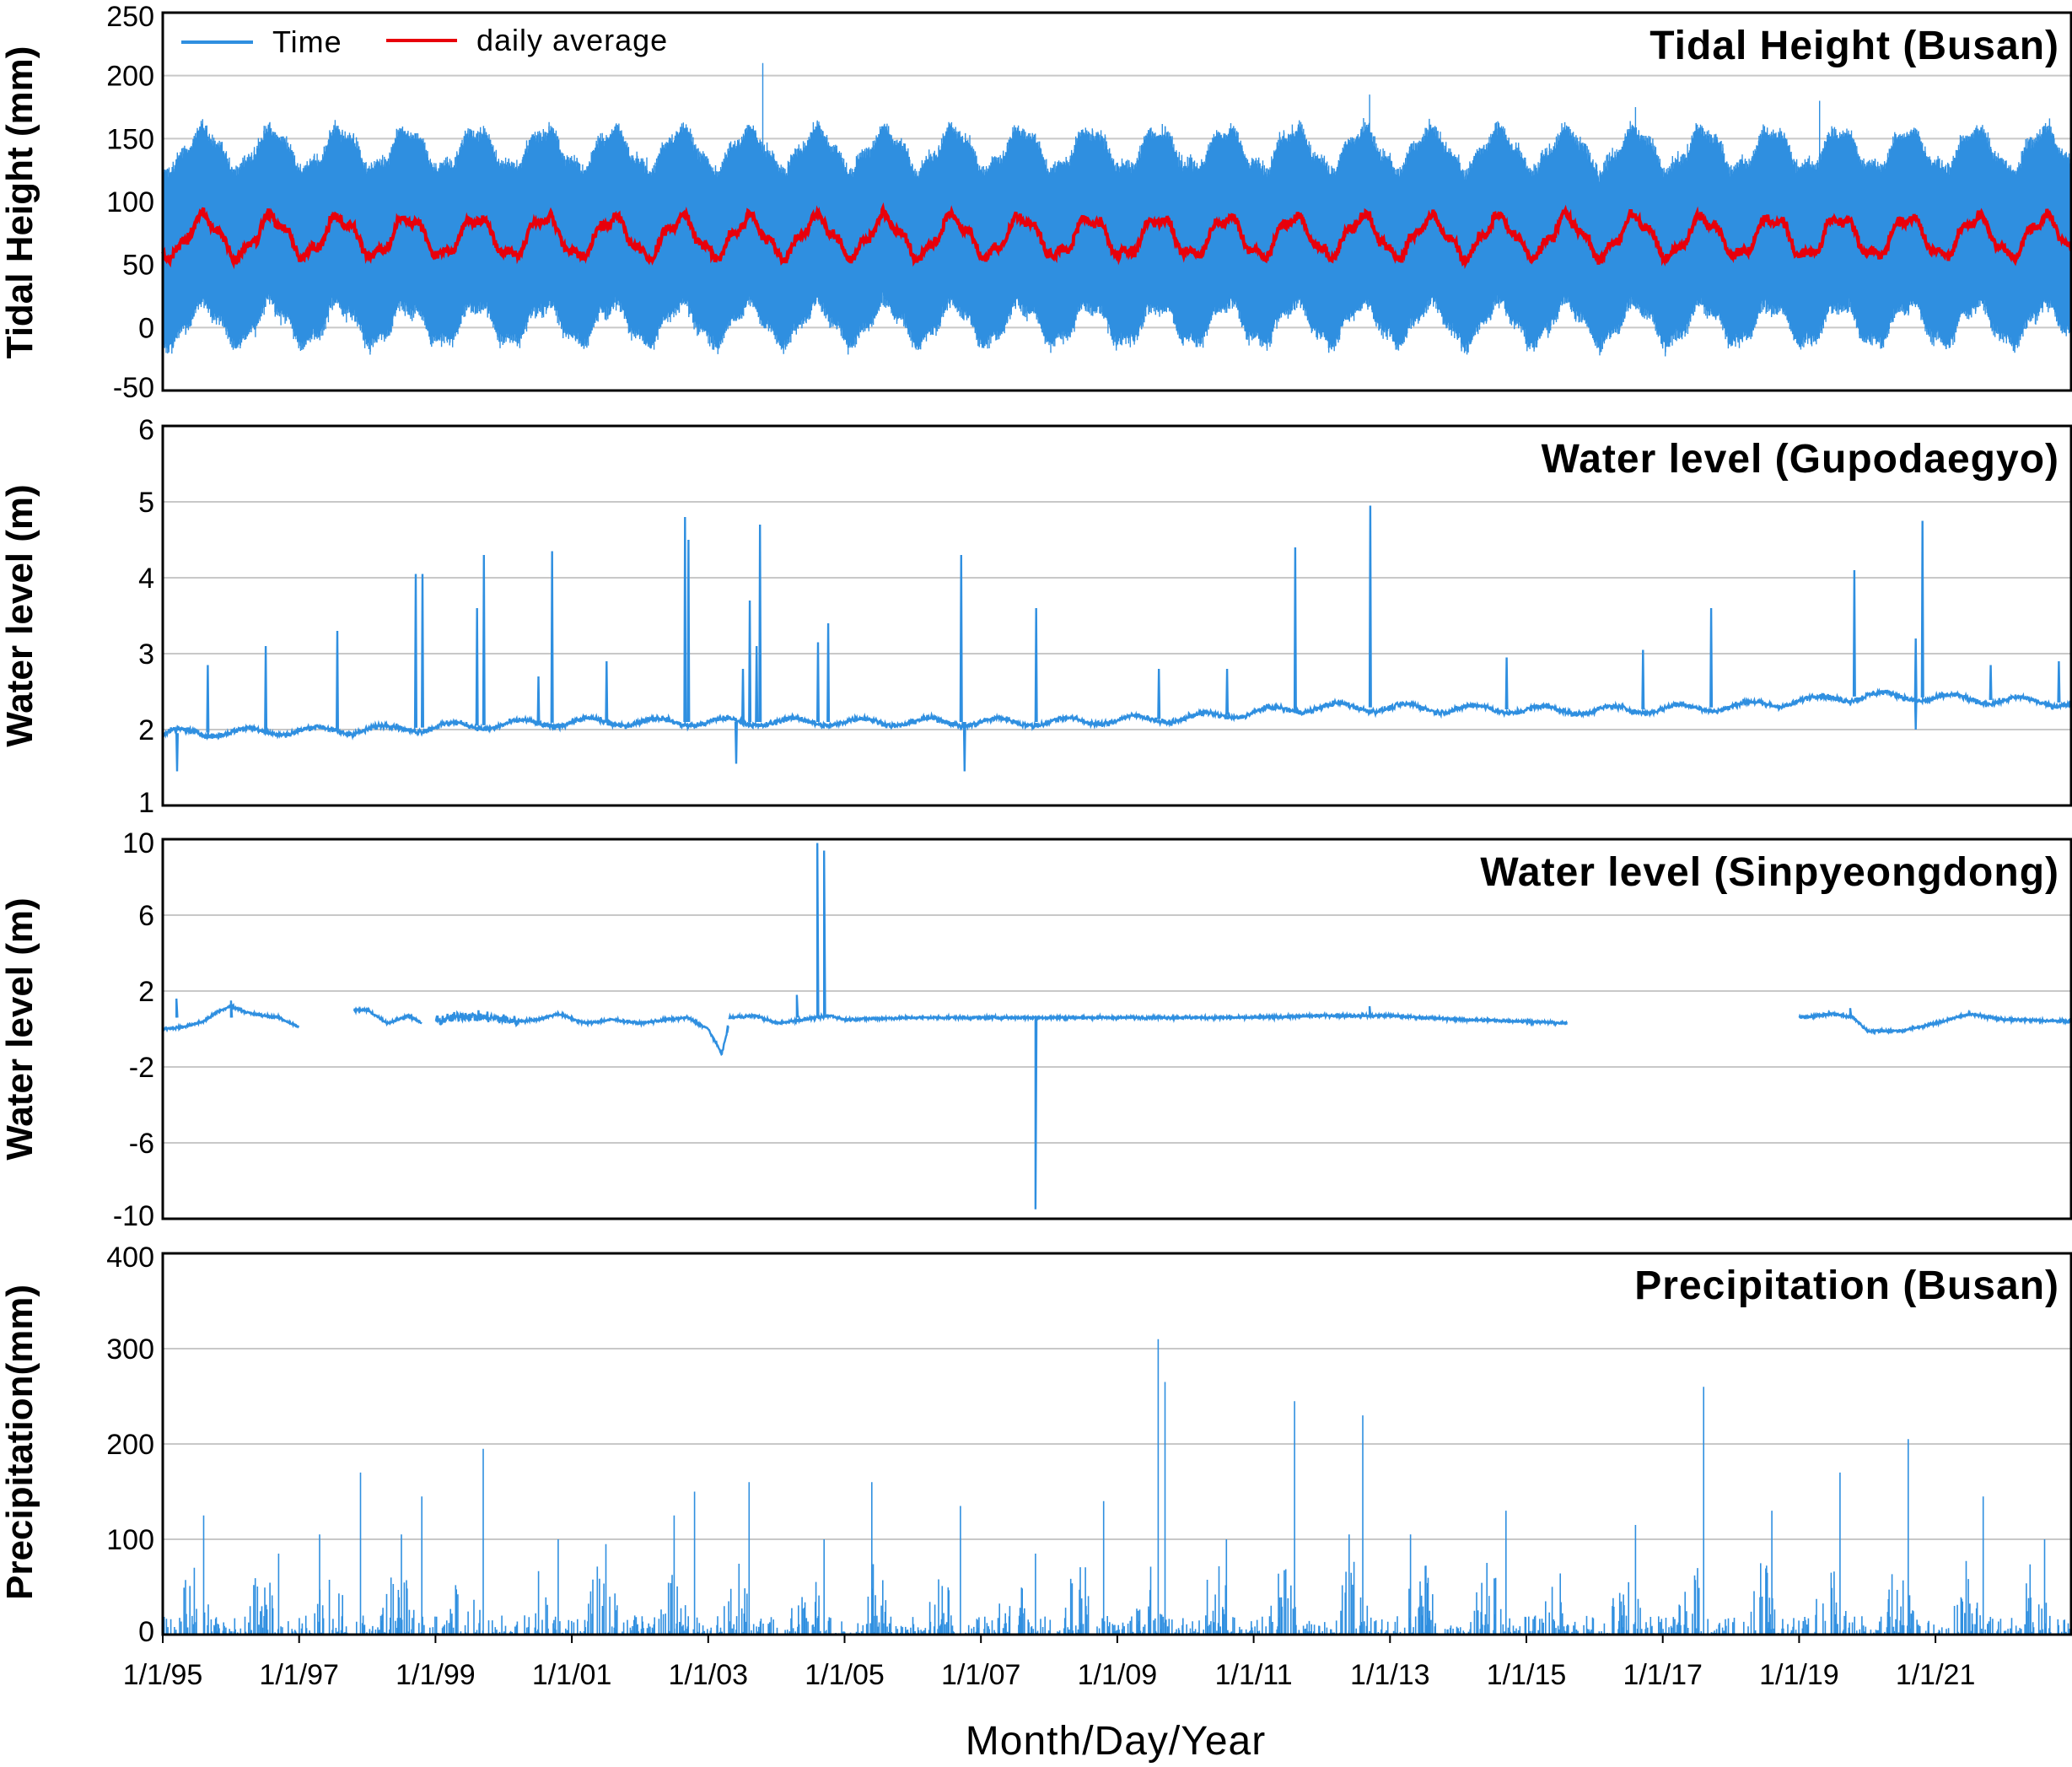 The height and width of the screenshot is (1767, 2072). What do you see at coordinates (299, 1675) in the screenshot?
I see `x-tick-label: 1/1/97` at bounding box center [299, 1675].